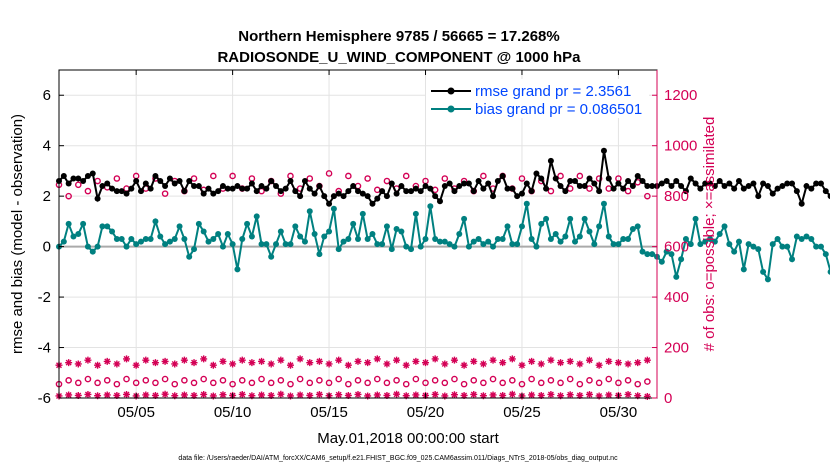  I want to click on y-right-tick-label: 1000, so click(680, 146).